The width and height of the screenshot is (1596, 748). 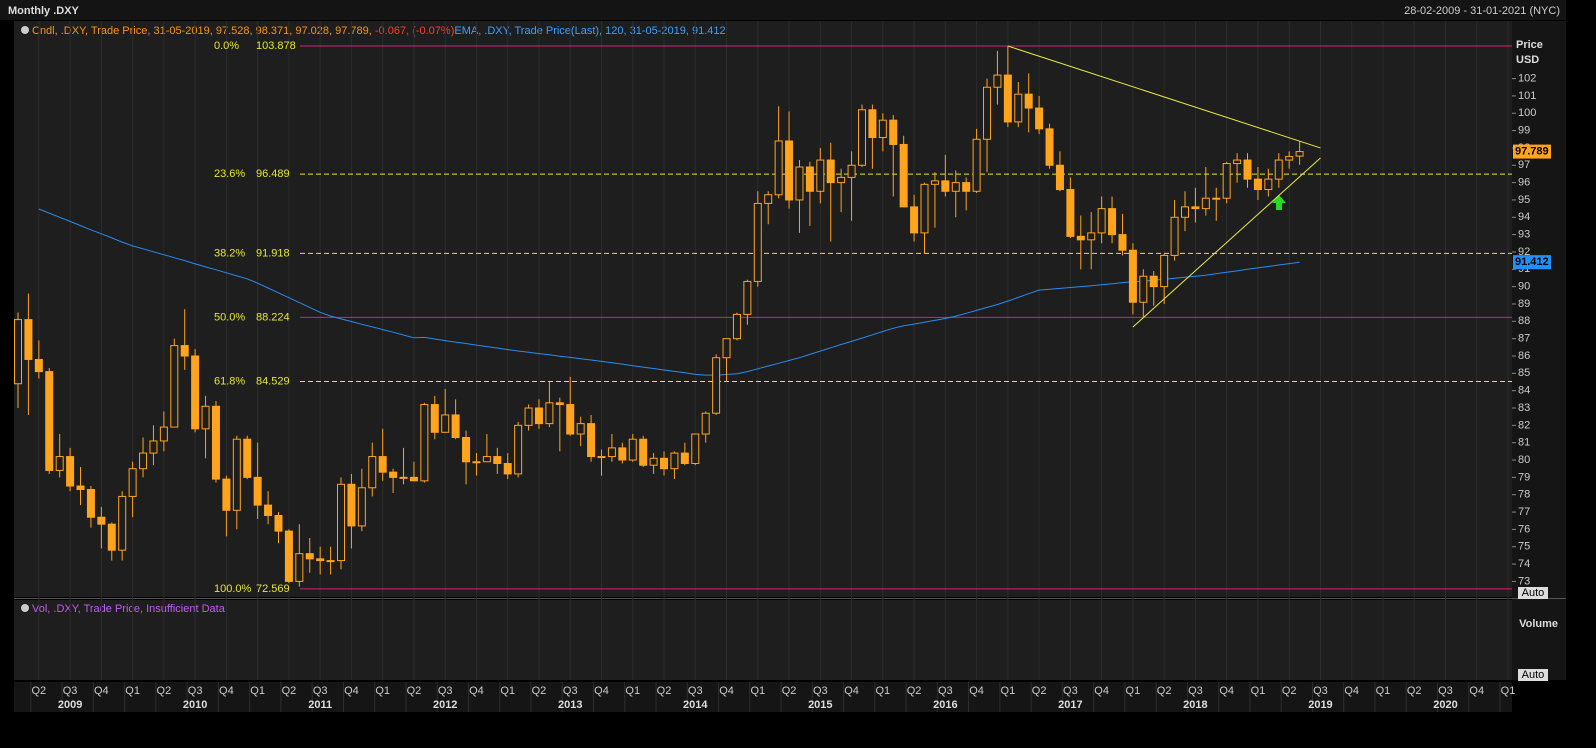 What do you see at coordinates (1524, 165) in the screenshot?
I see `y-tick-label: 97` at bounding box center [1524, 165].